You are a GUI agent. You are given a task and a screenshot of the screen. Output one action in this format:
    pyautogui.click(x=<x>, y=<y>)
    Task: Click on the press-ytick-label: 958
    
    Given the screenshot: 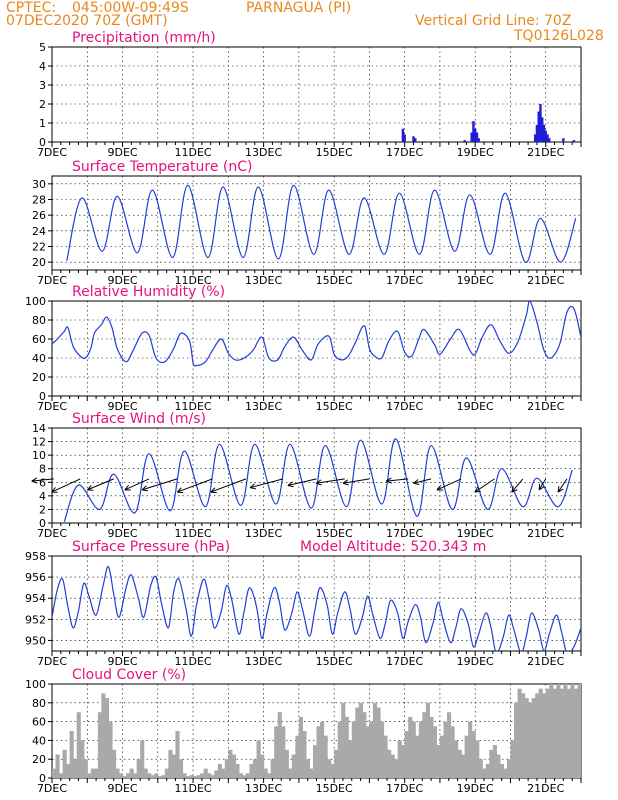 What is the action you would take?
    pyautogui.click(x=35, y=556)
    